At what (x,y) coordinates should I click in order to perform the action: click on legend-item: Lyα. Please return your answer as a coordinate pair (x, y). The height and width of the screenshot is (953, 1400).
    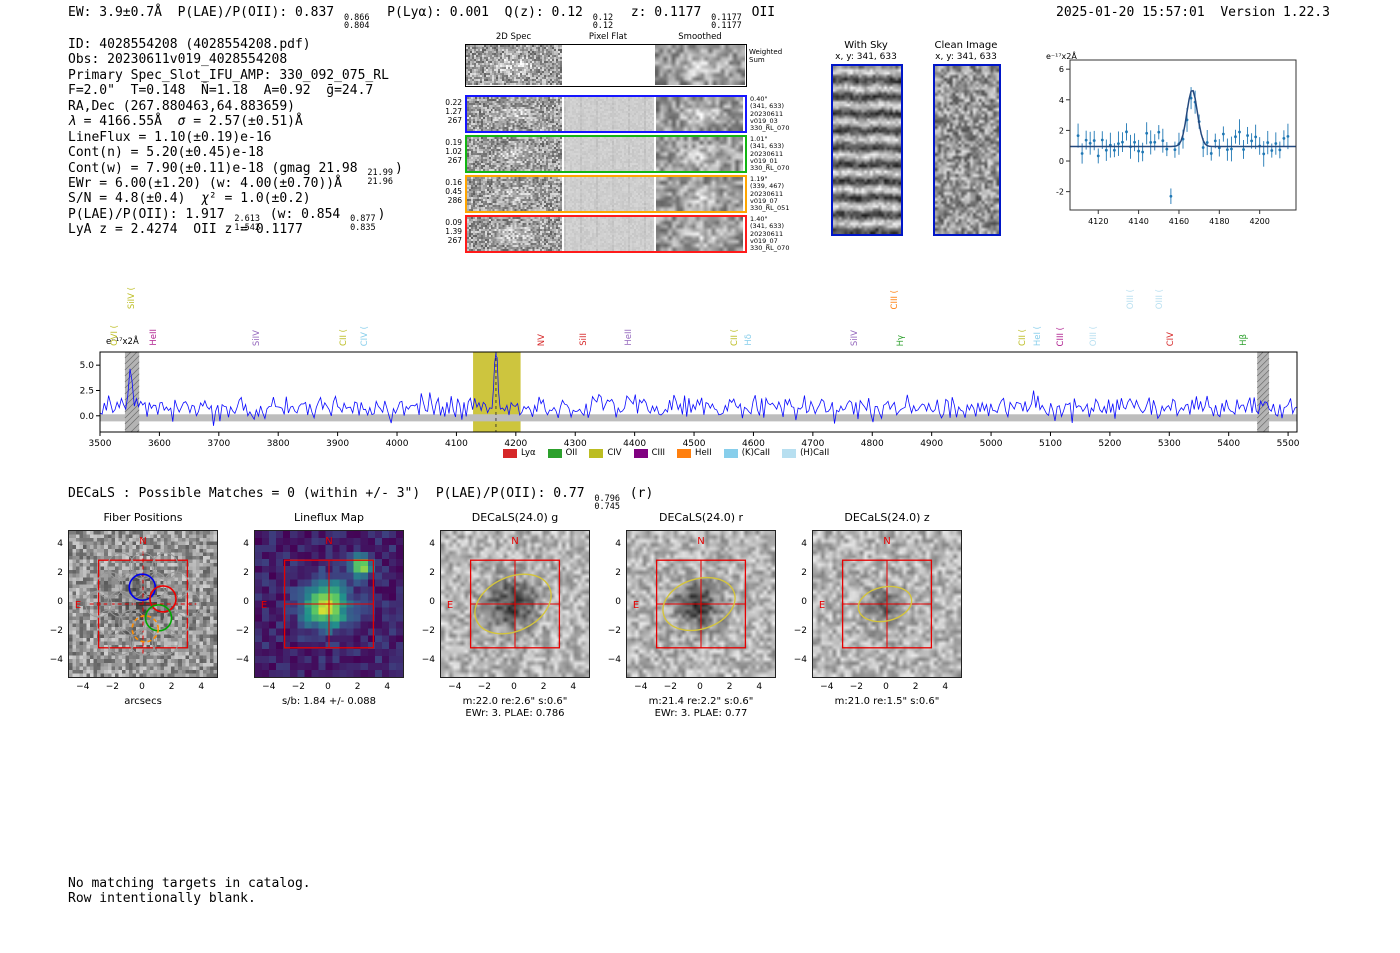
    Looking at the image, I should click on (519, 453).